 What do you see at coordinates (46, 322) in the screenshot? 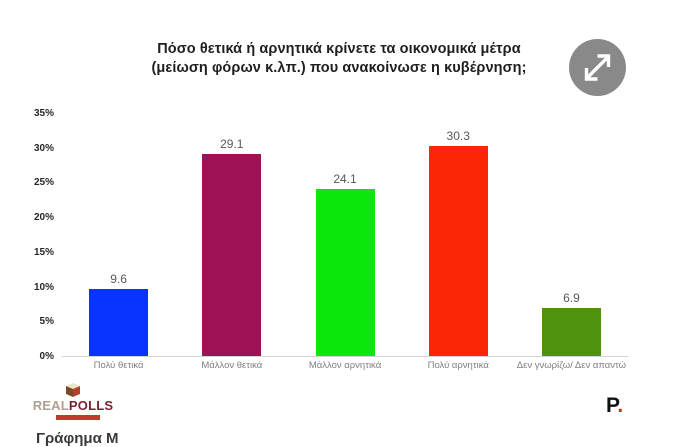
I see `y-tick-label: 5%` at bounding box center [46, 322].